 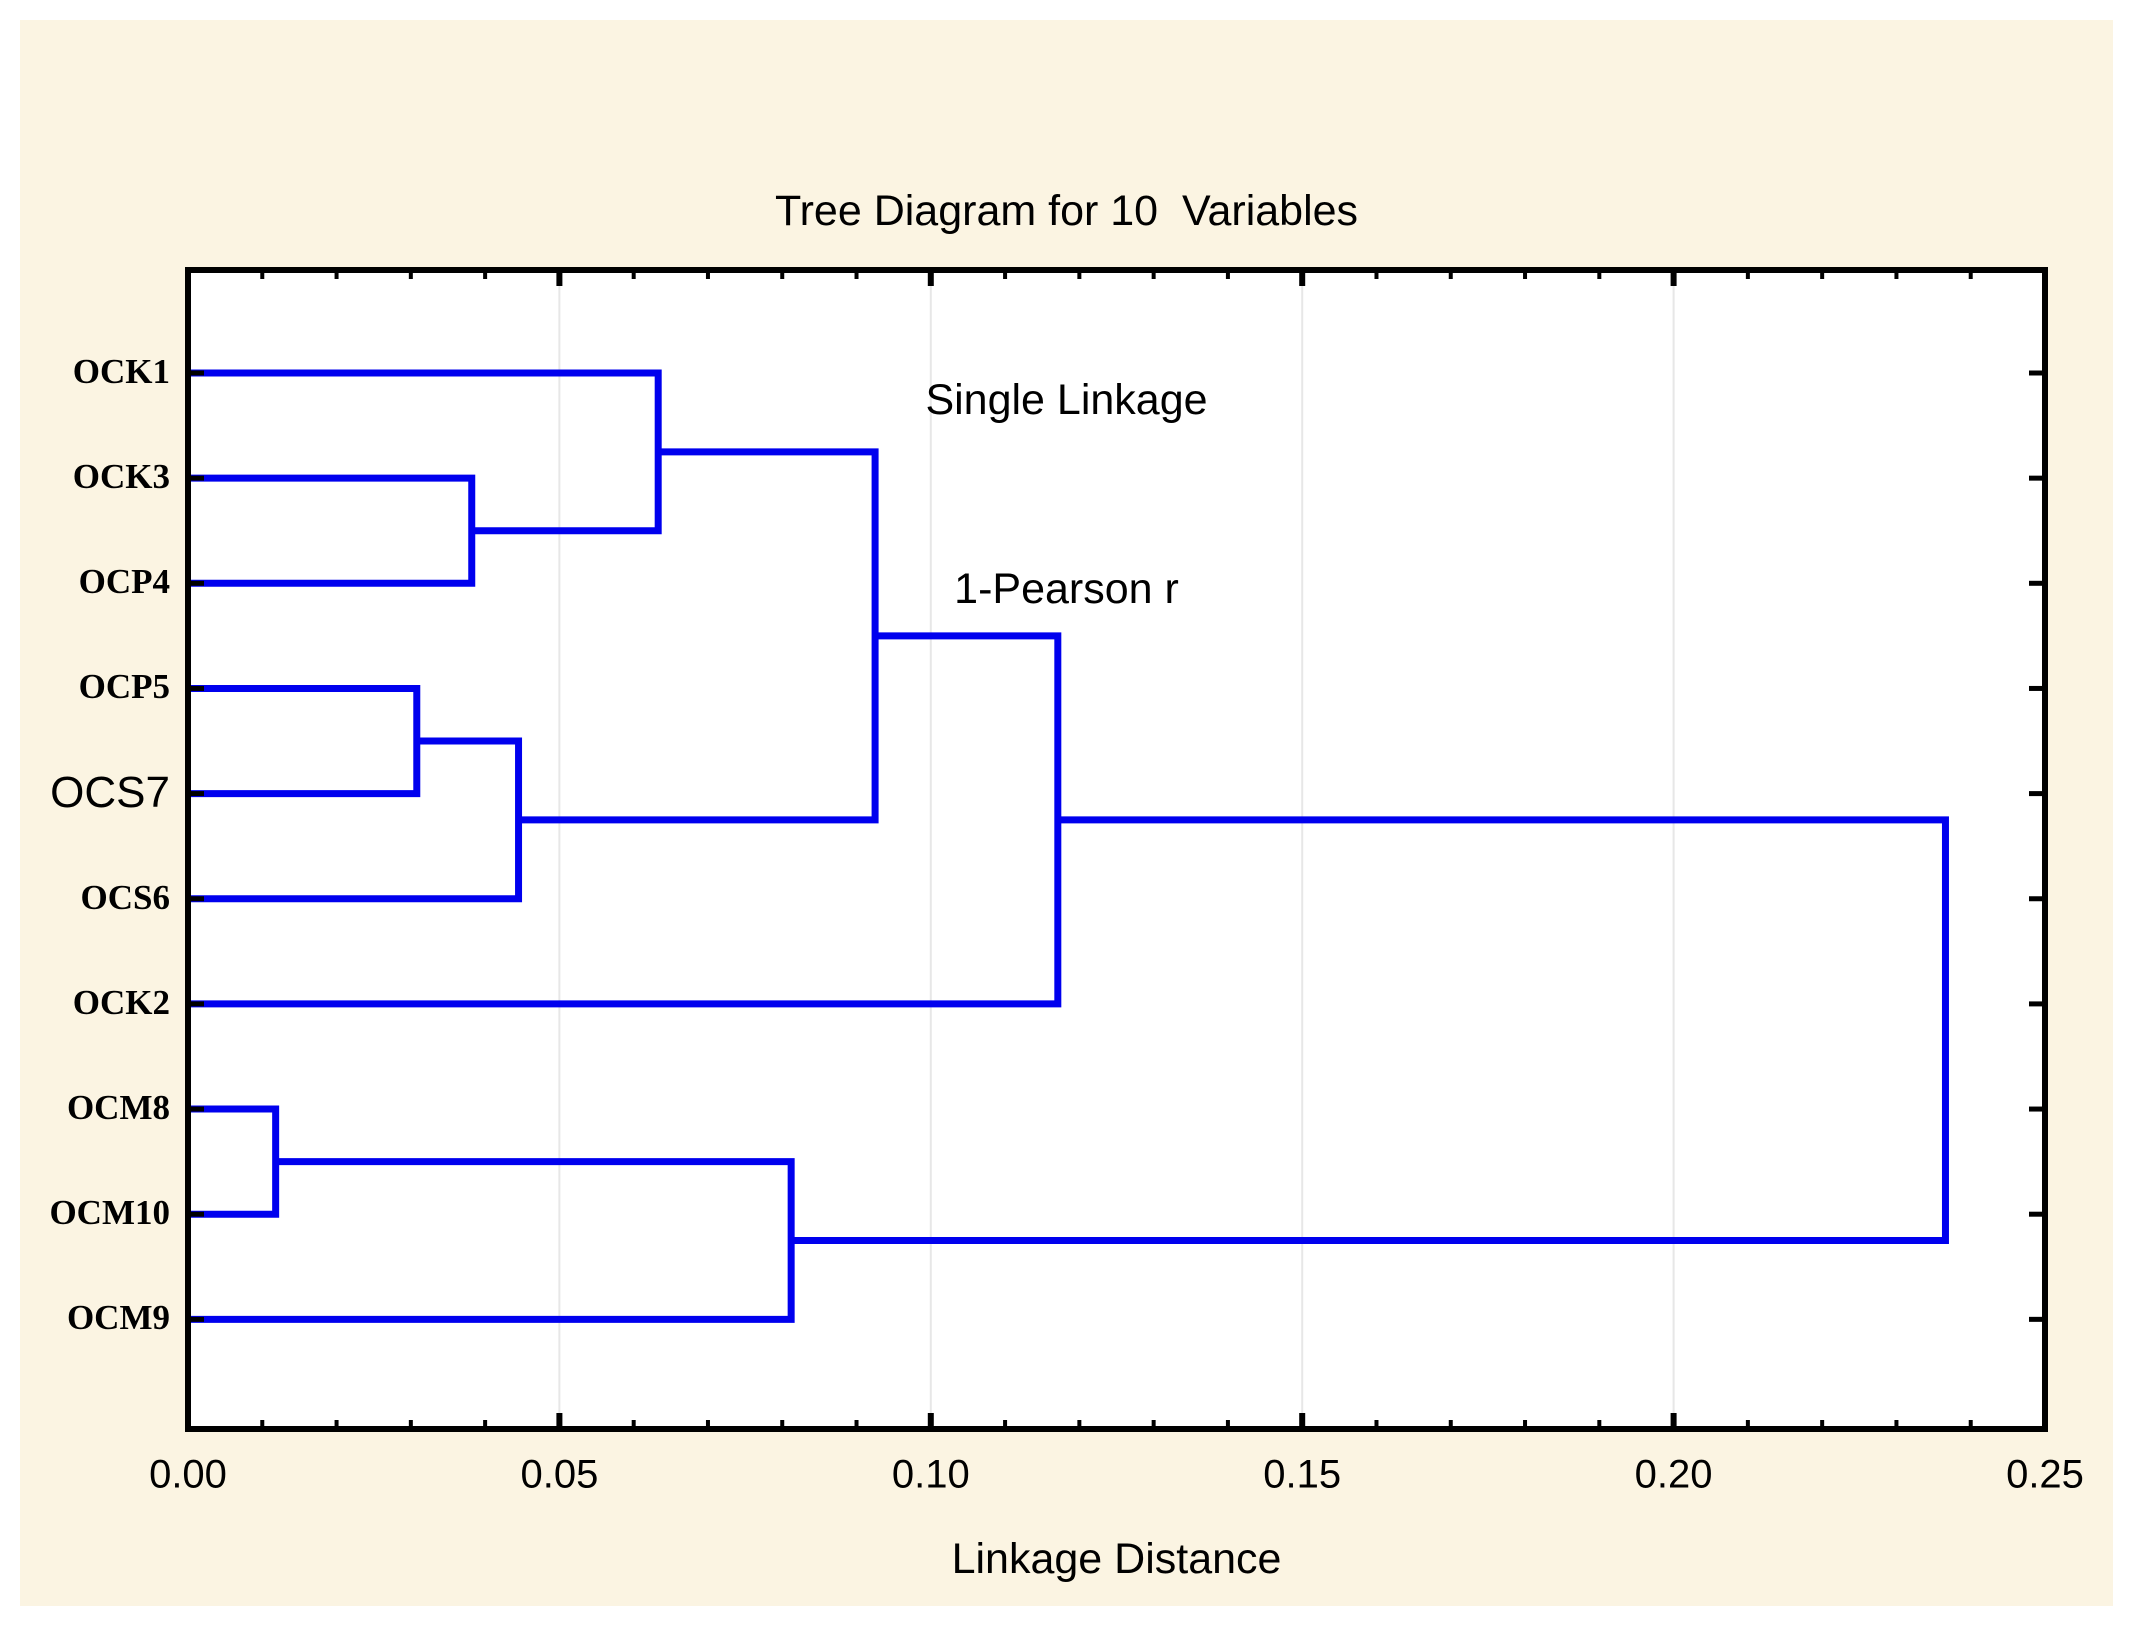 What do you see at coordinates (121, 1003) in the screenshot?
I see `leaf-label-OCK2: OCK2` at bounding box center [121, 1003].